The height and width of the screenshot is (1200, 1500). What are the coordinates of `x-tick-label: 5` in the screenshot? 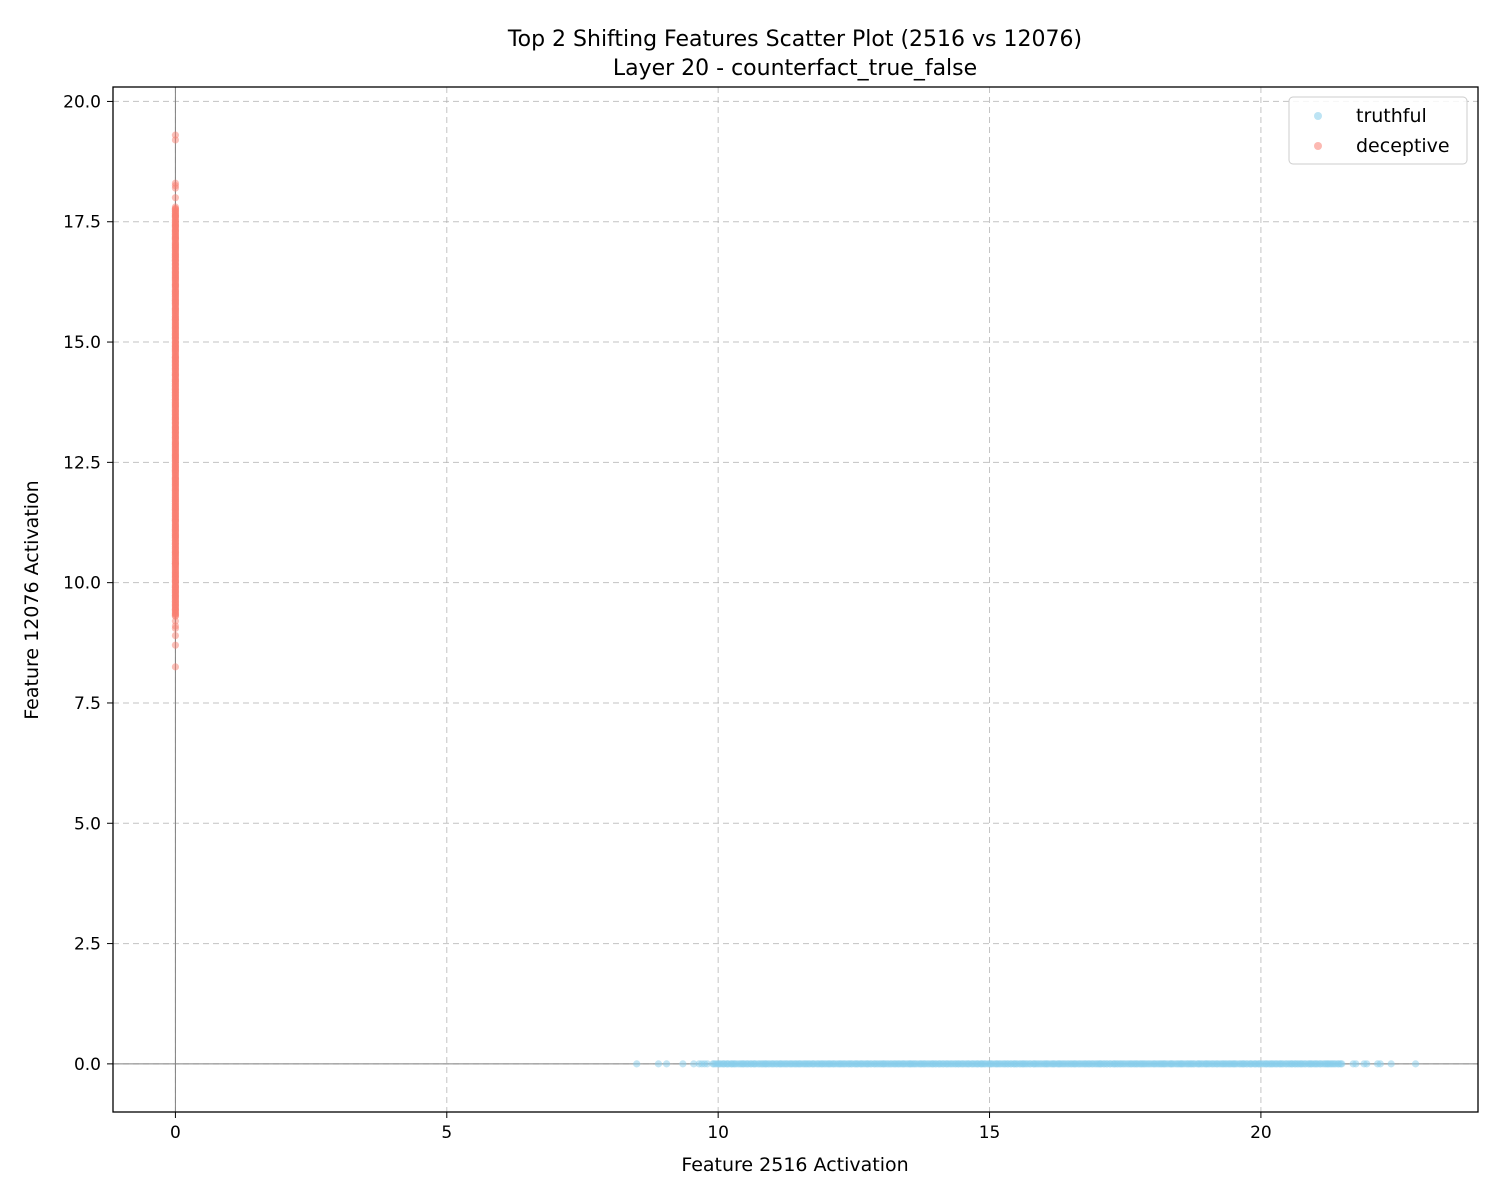 It's located at (446, 1133).